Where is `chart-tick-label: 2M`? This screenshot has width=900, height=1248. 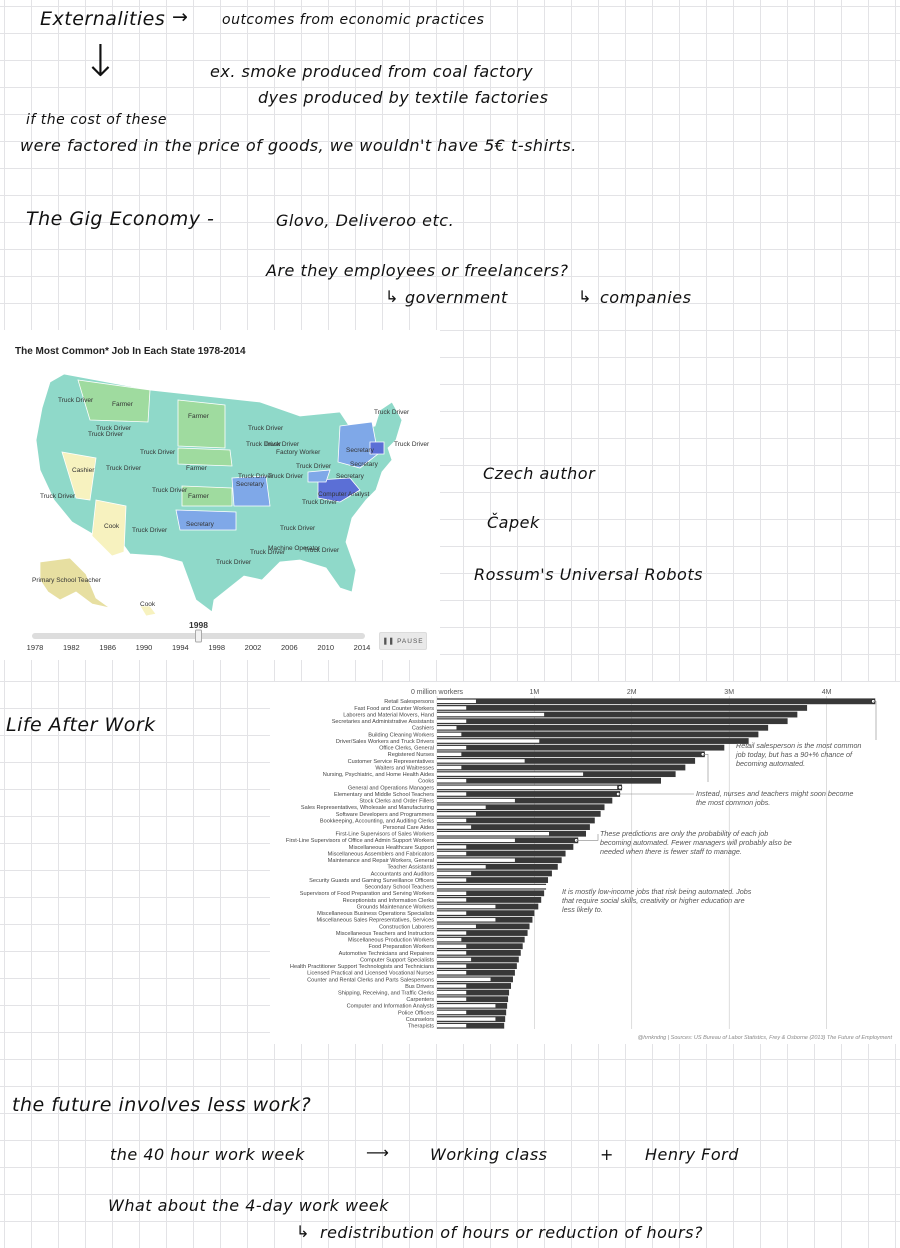 chart-tick-label: 2M is located at coordinates (632, 692).